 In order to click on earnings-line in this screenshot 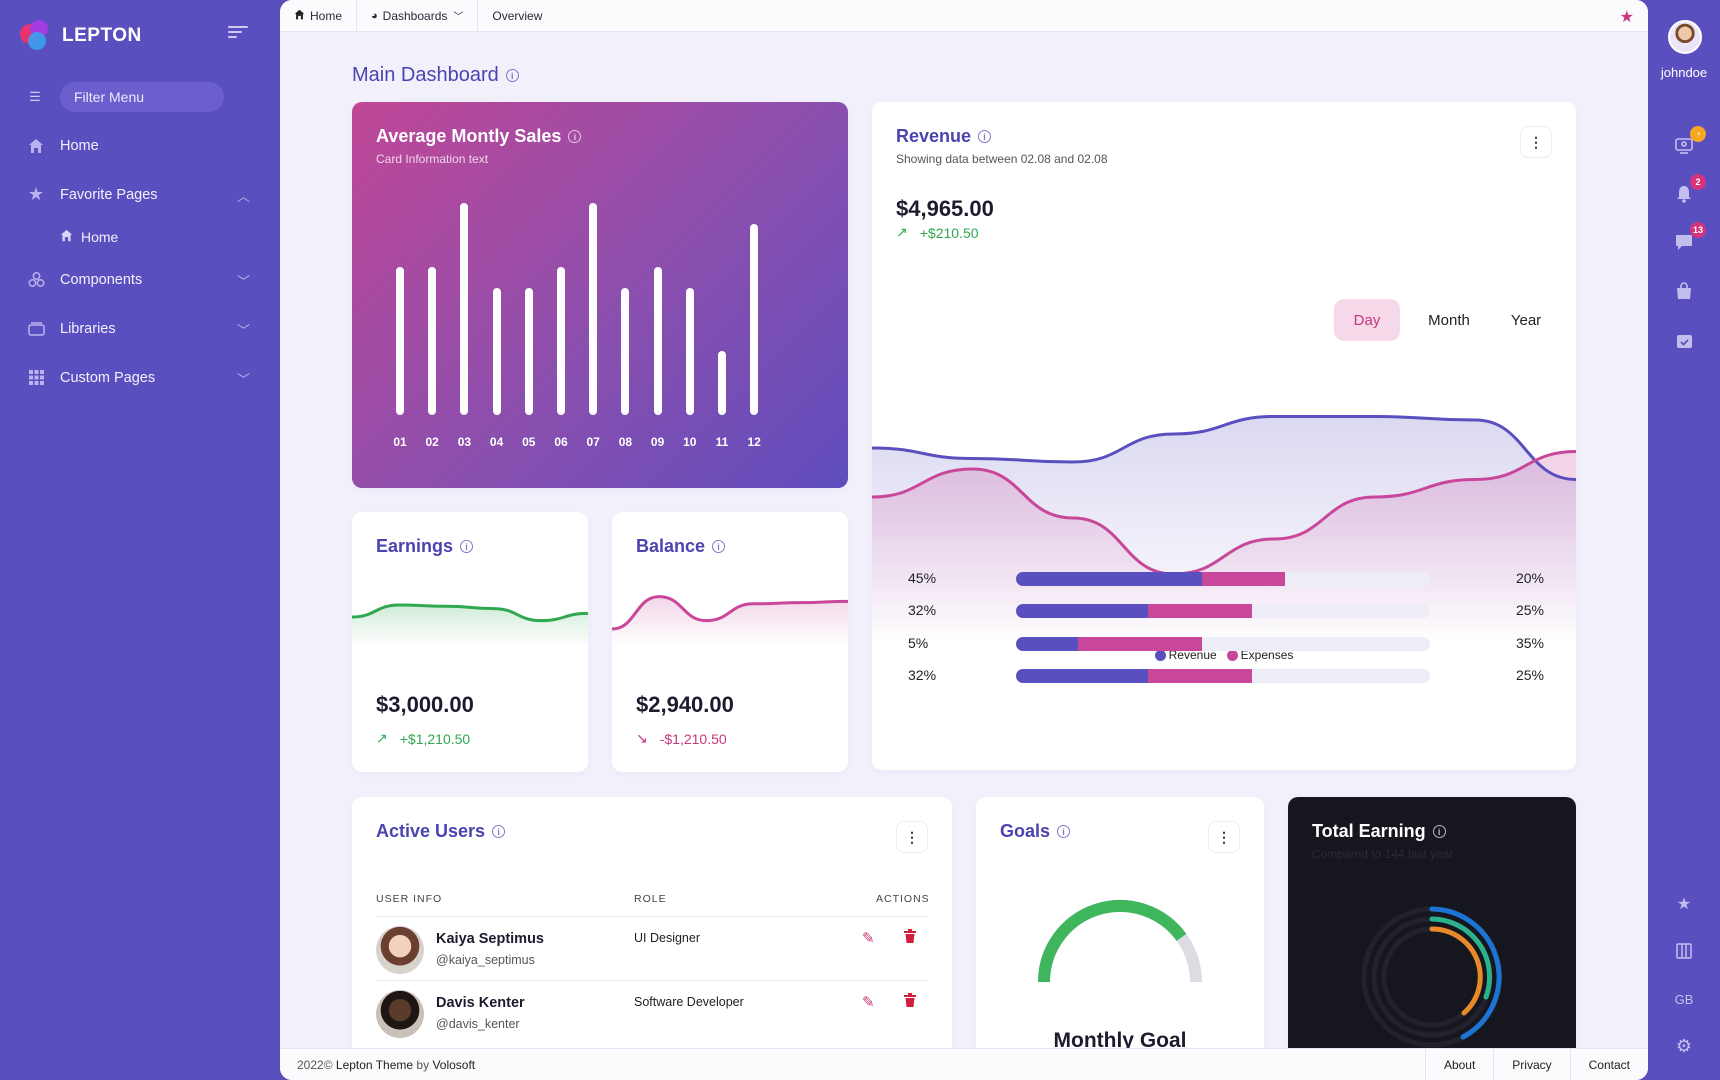, I will do `click(470, 613)`.